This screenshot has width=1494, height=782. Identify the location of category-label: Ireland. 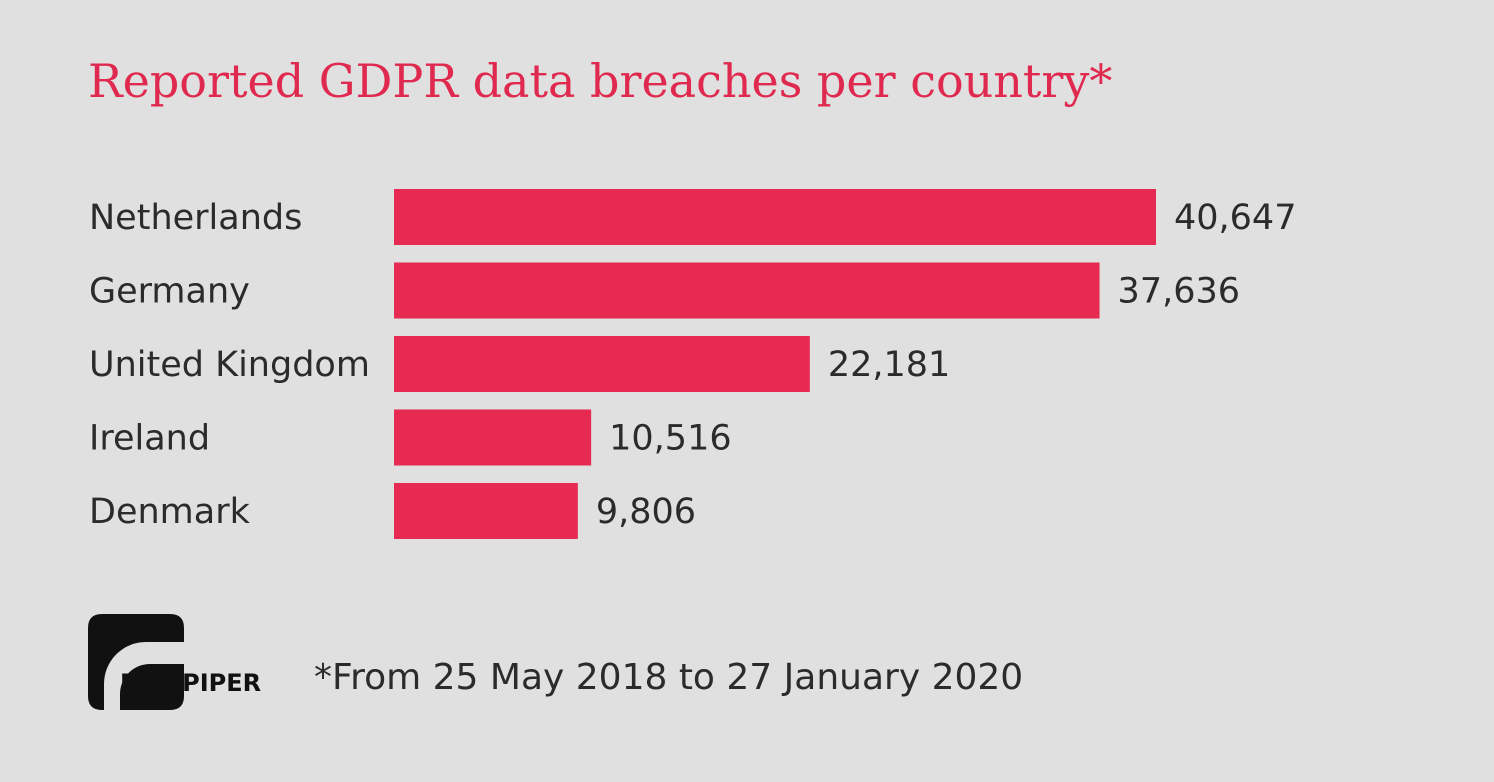
(149, 439).